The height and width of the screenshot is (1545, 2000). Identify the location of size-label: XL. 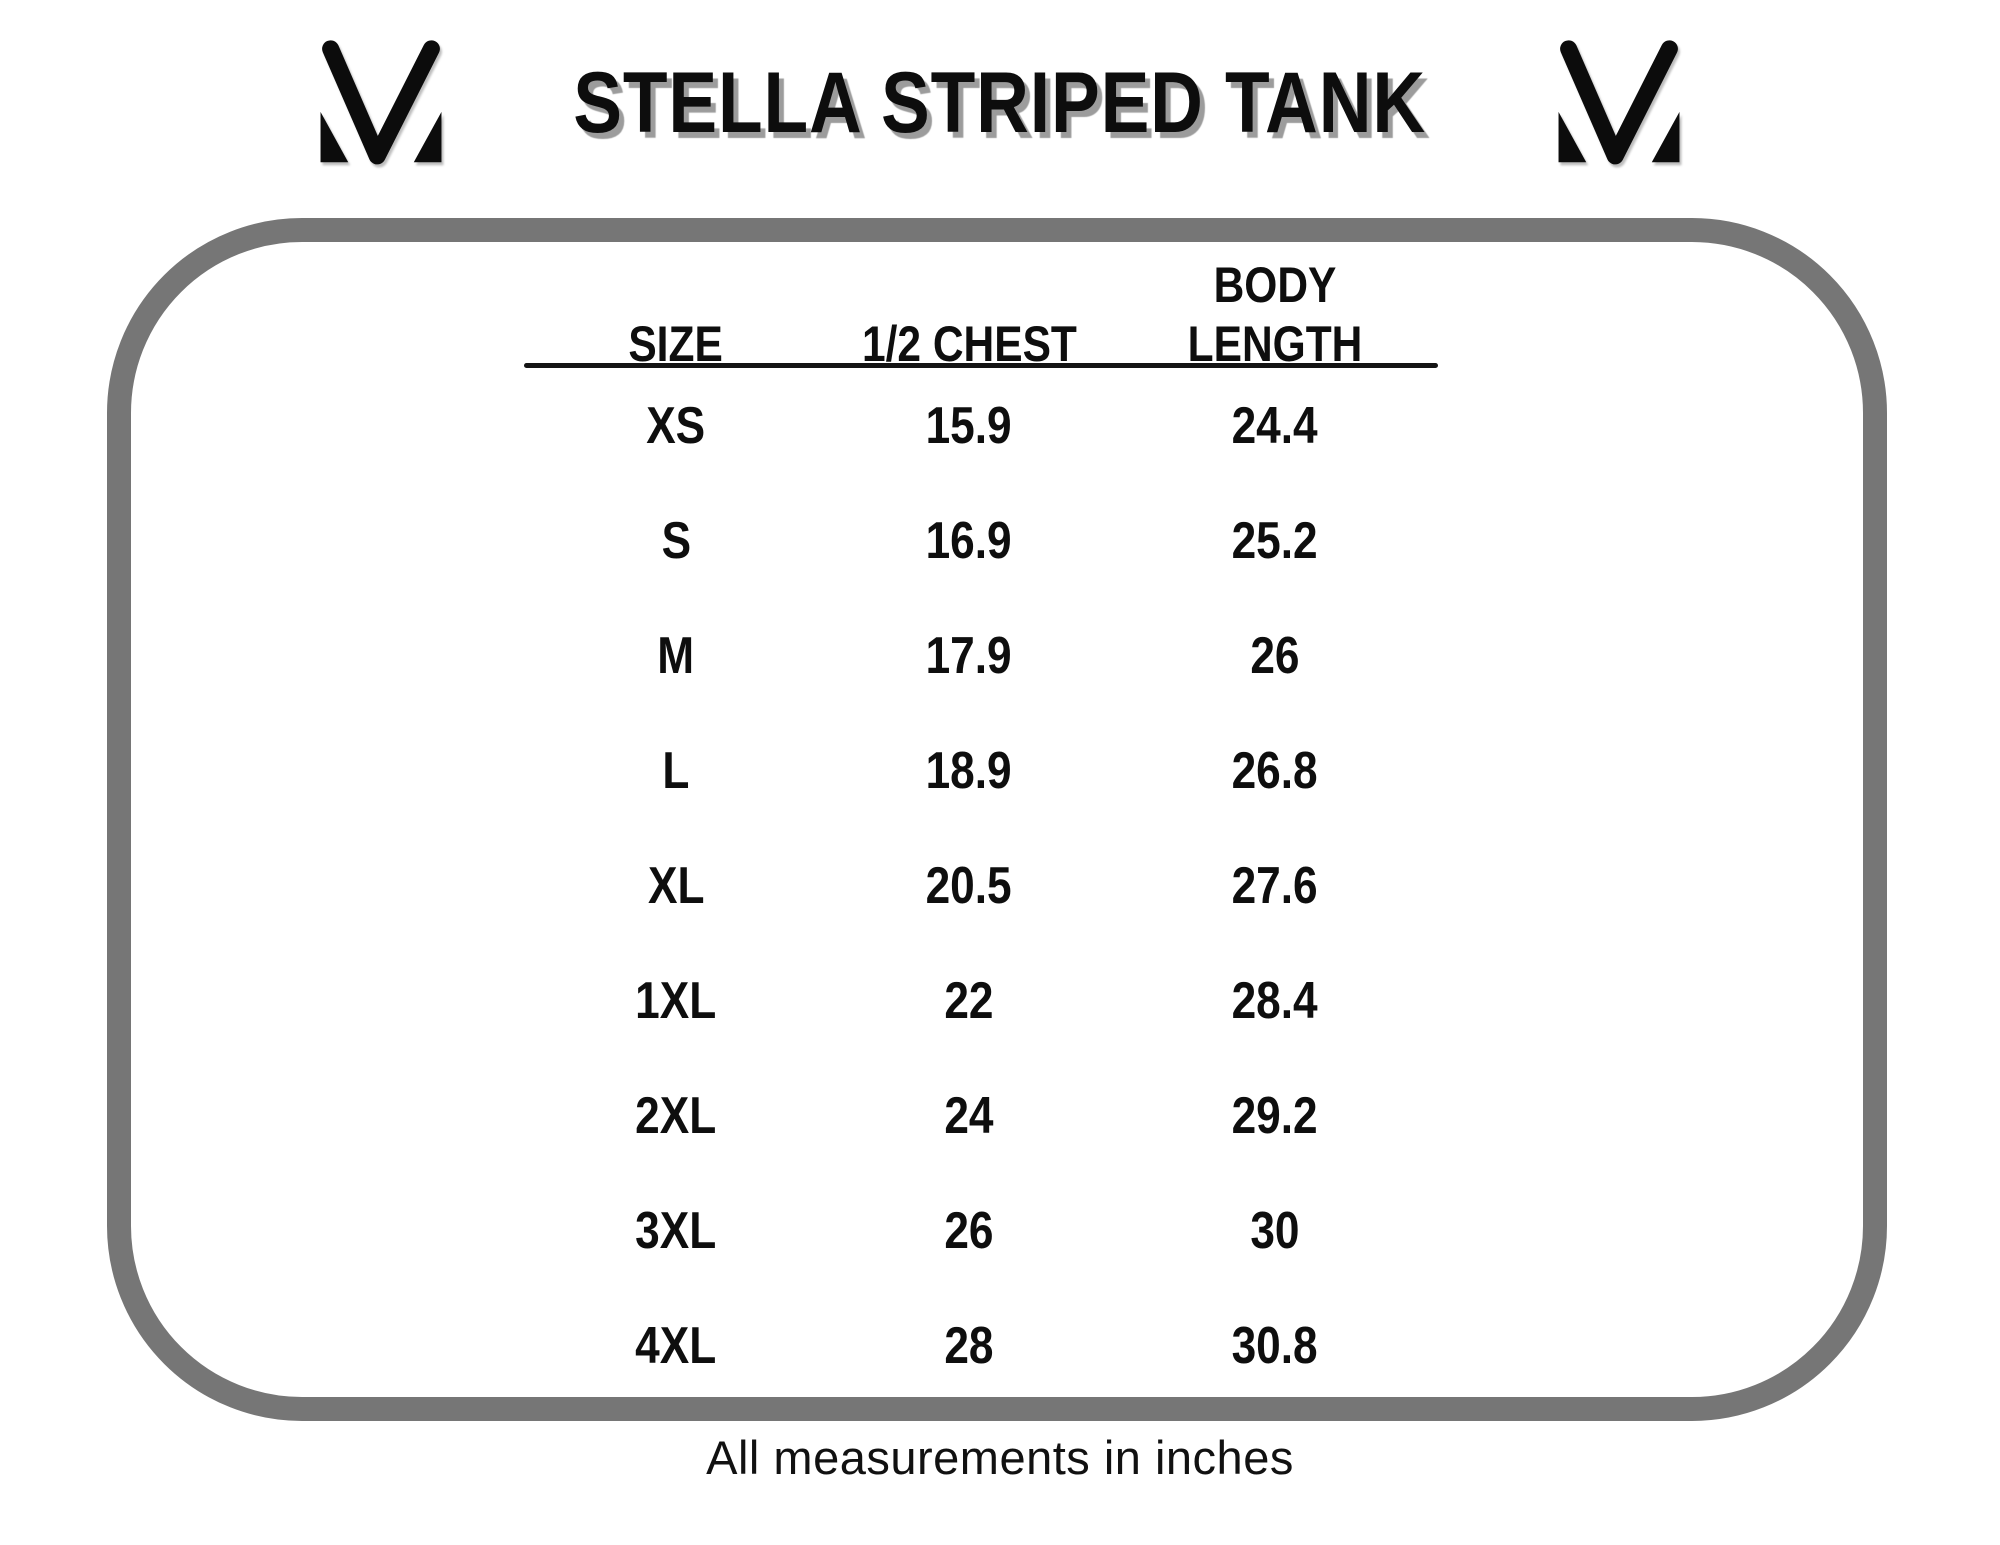
(676, 885).